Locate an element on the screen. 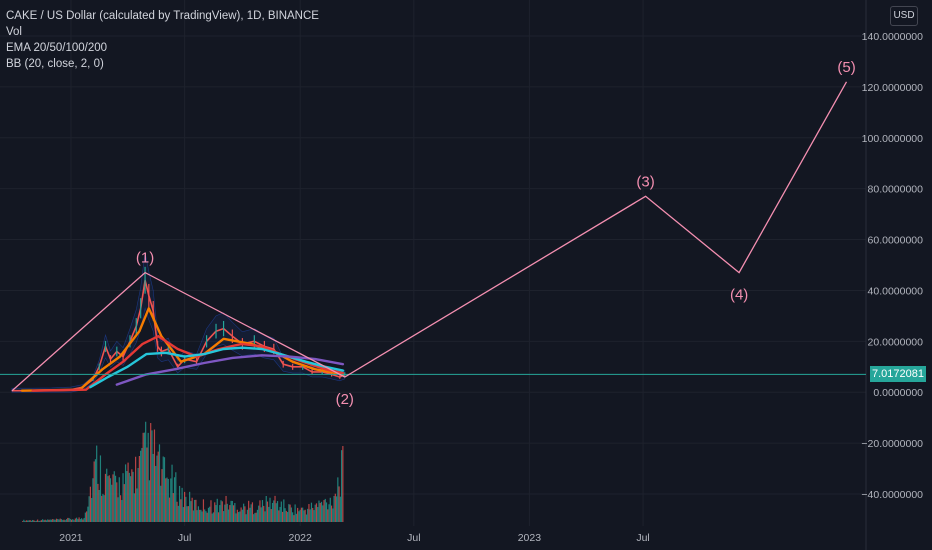 The image size is (932, 550). y-tick-label: 60.0000000 is located at coordinates (896, 241).